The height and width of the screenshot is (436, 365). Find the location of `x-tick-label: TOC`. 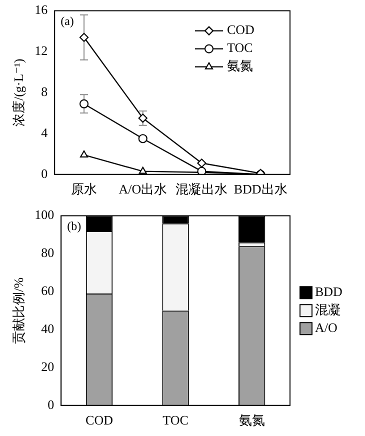

x-tick-label: TOC is located at coordinates (175, 420).